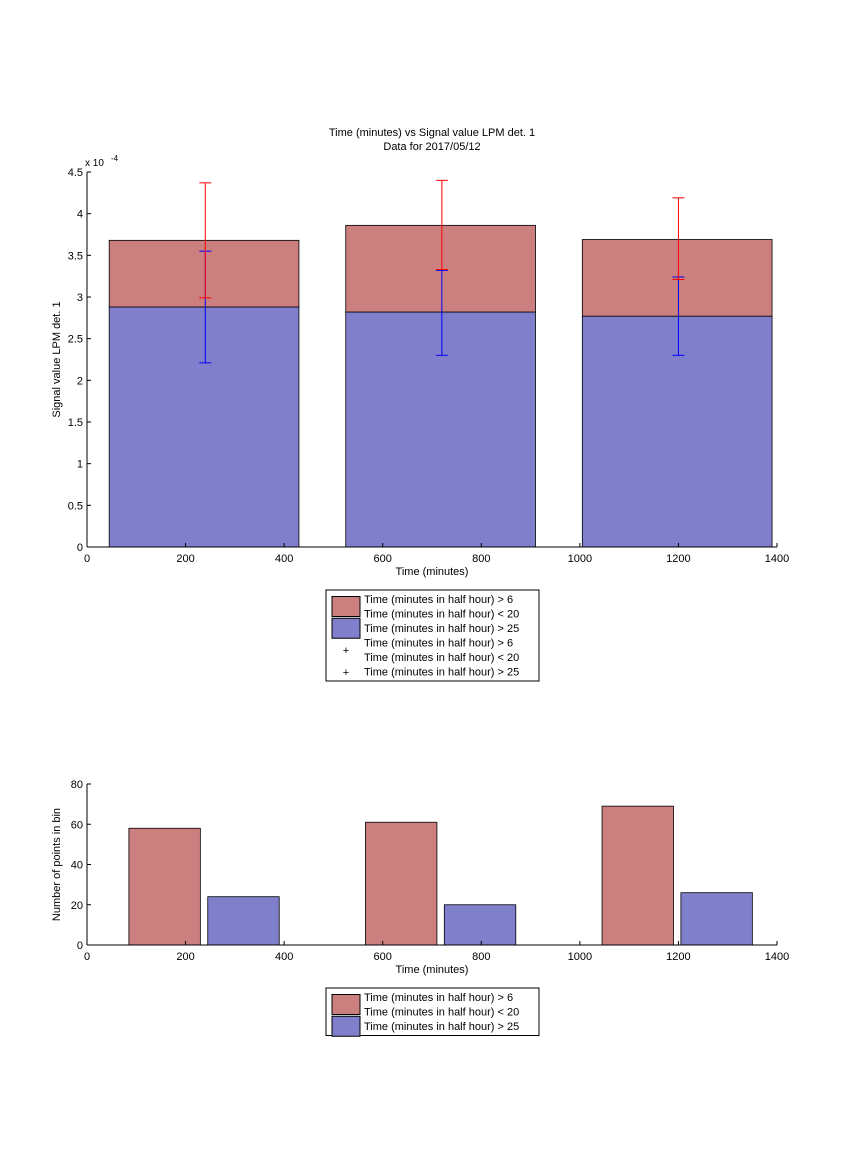  Describe the element at coordinates (75, 423) in the screenshot. I see `signal-y-tick-label: 1.5` at that location.